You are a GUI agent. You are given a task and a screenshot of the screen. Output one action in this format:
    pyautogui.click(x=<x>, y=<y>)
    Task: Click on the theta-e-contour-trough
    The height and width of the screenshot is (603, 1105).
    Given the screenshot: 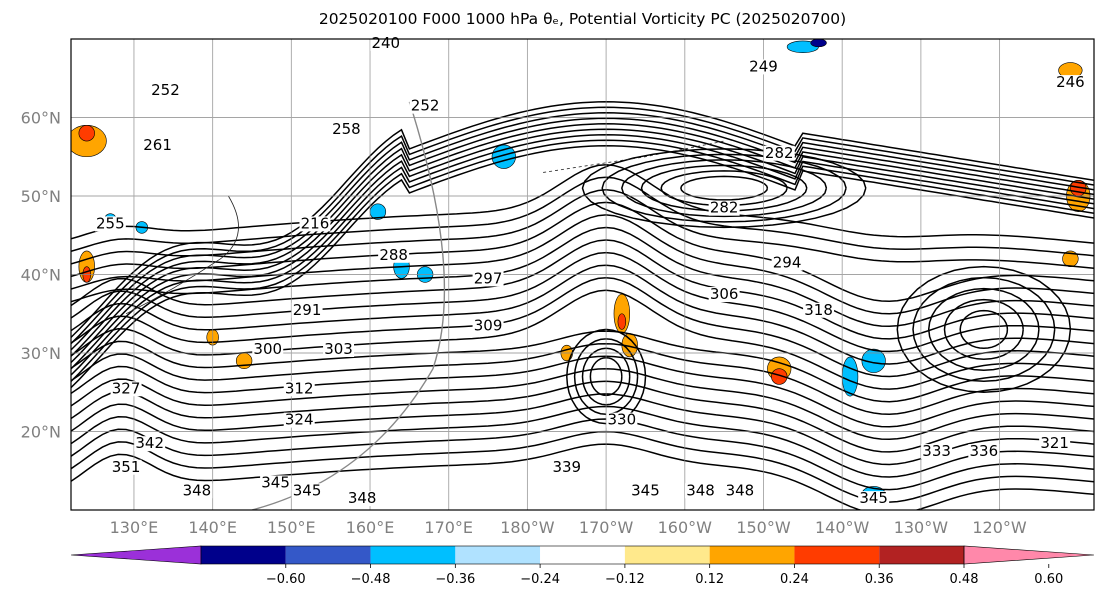 What is the action you would take?
    pyautogui.click(x=606, y=376)
    